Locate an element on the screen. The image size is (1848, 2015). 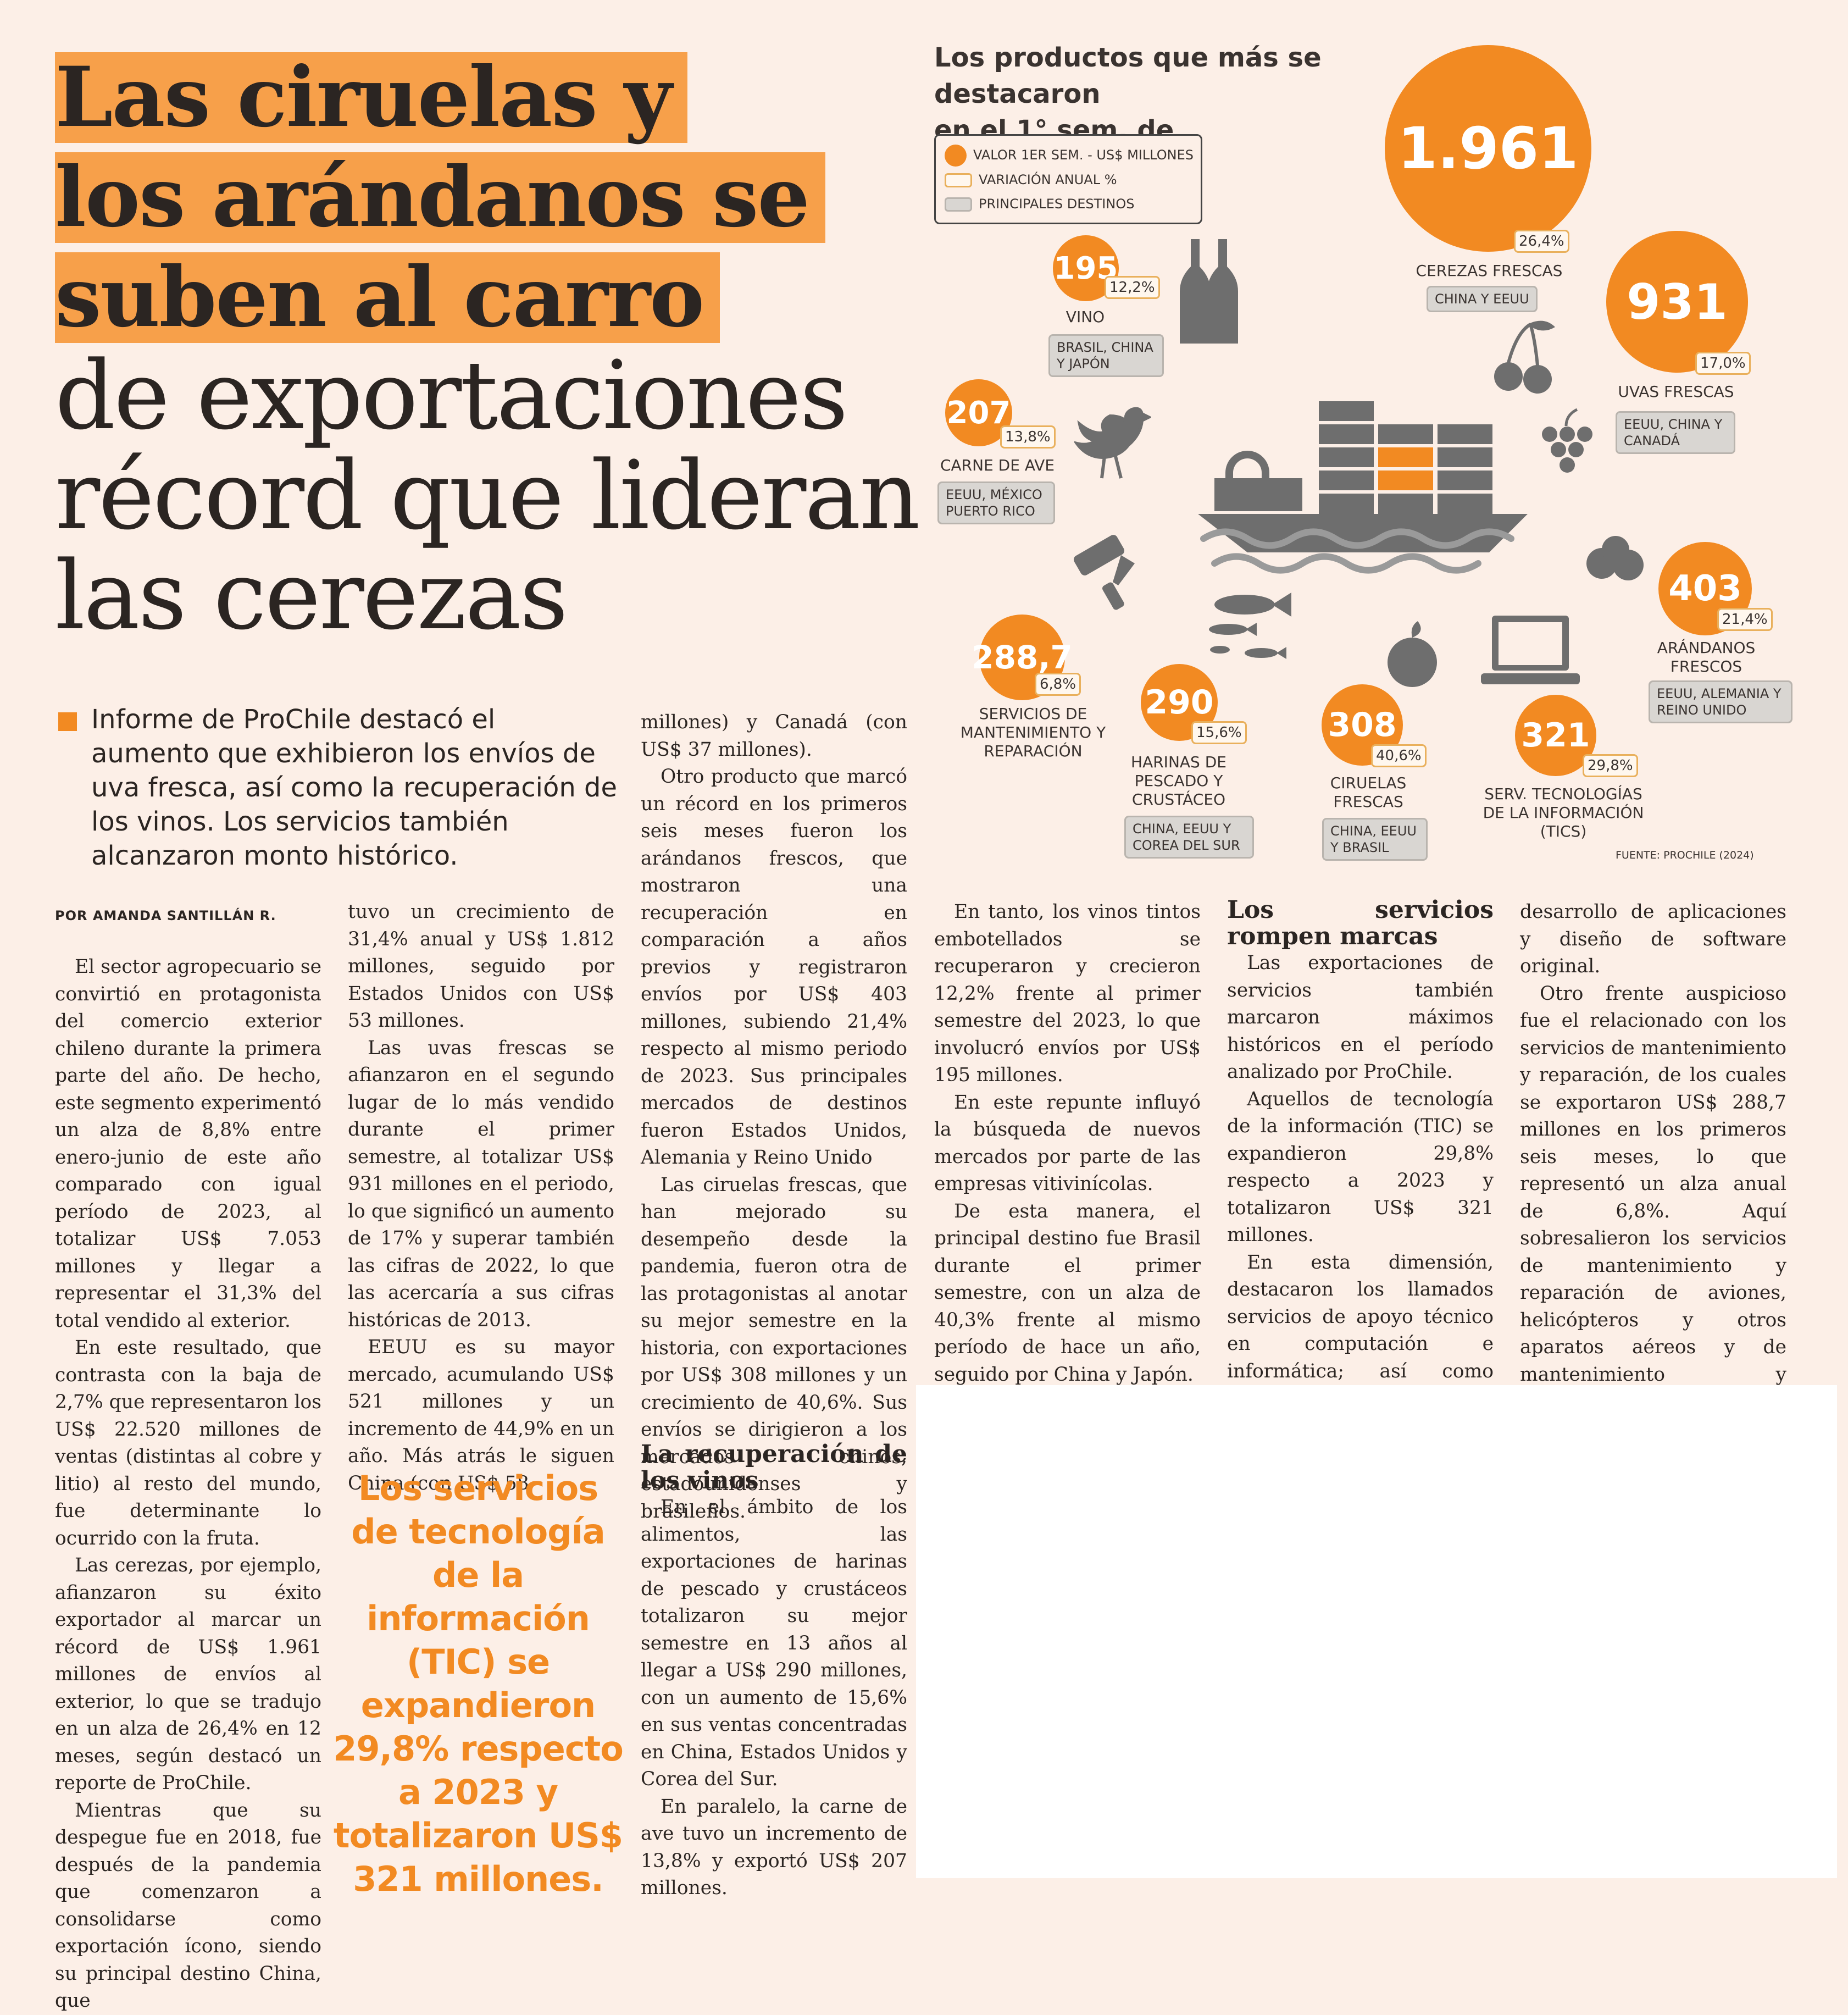
cargo-ship-icon is located at coordinates (1363, 487).